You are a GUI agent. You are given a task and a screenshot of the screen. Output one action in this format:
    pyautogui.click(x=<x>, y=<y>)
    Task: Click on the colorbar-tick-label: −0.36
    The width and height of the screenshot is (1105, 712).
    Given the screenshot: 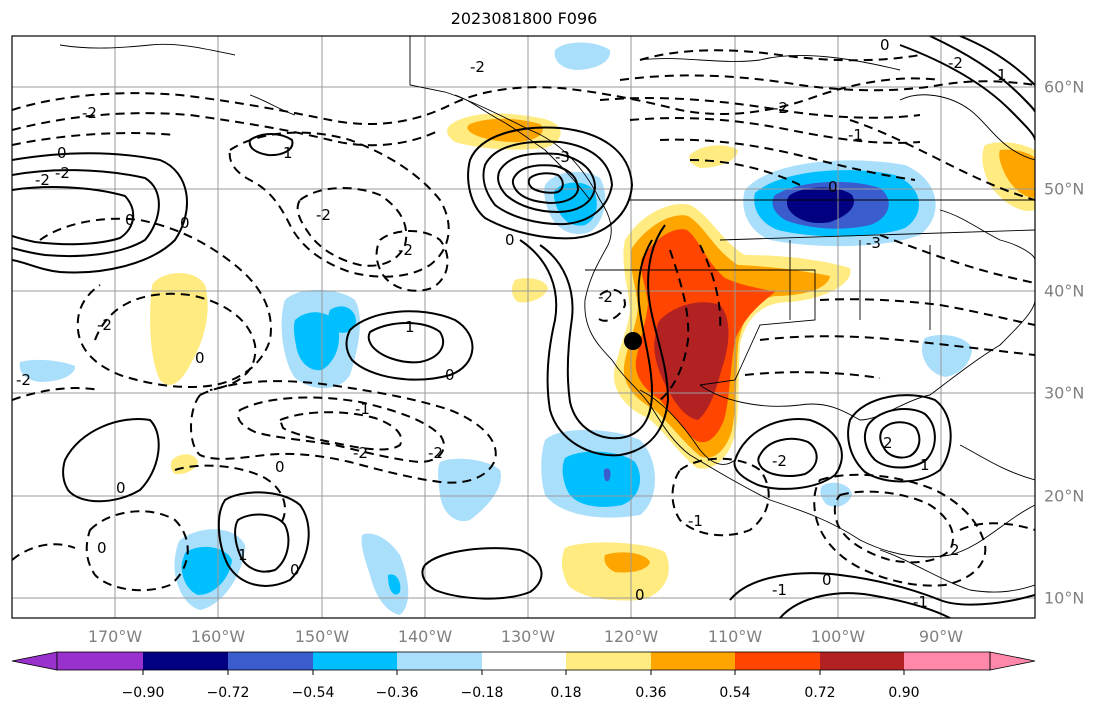 What is the action you would take?
    pyautogui.click(x=397, y=693)
    